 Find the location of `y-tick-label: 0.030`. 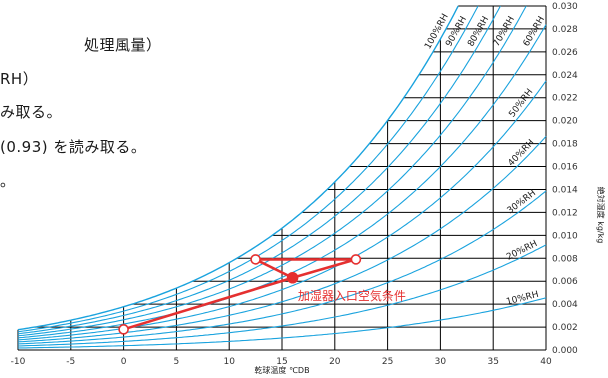

y-tick-label: 0.030 is located at coordinates (565, 7).